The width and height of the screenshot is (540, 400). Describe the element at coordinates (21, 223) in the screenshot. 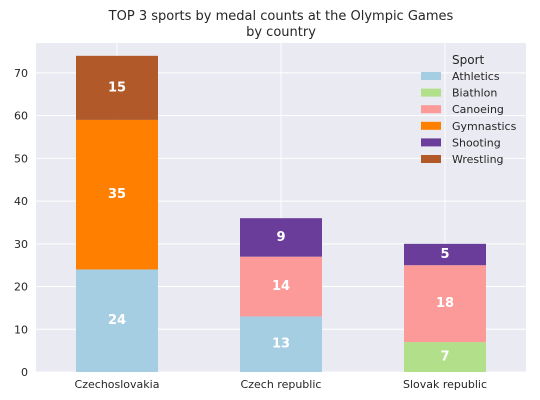

I see `y-axis: 0 10 20 30 40 50 60 70` at that location.